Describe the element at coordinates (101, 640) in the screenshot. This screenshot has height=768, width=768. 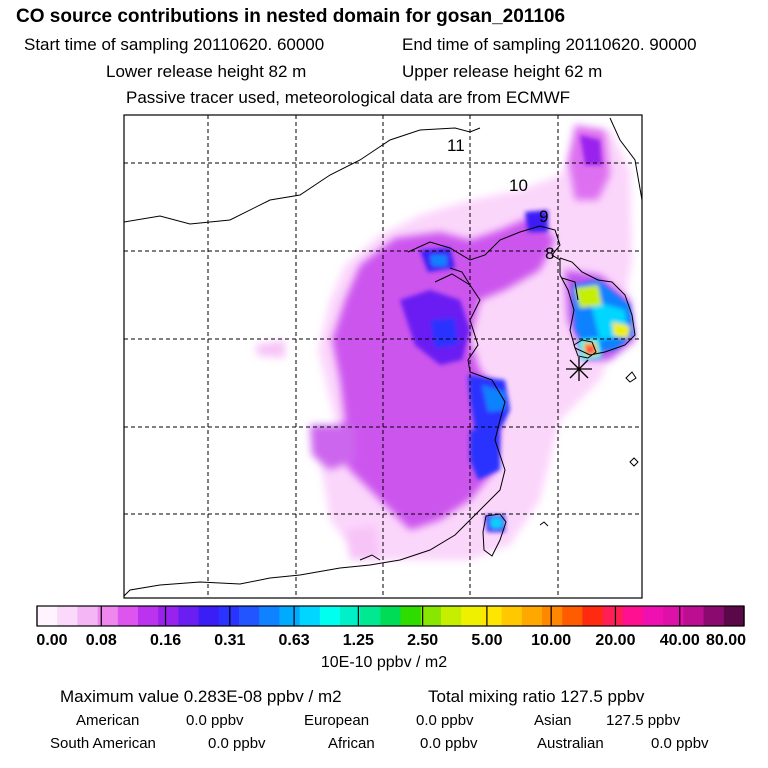
I see `colorbar-tick-label: 0.08` at that location.